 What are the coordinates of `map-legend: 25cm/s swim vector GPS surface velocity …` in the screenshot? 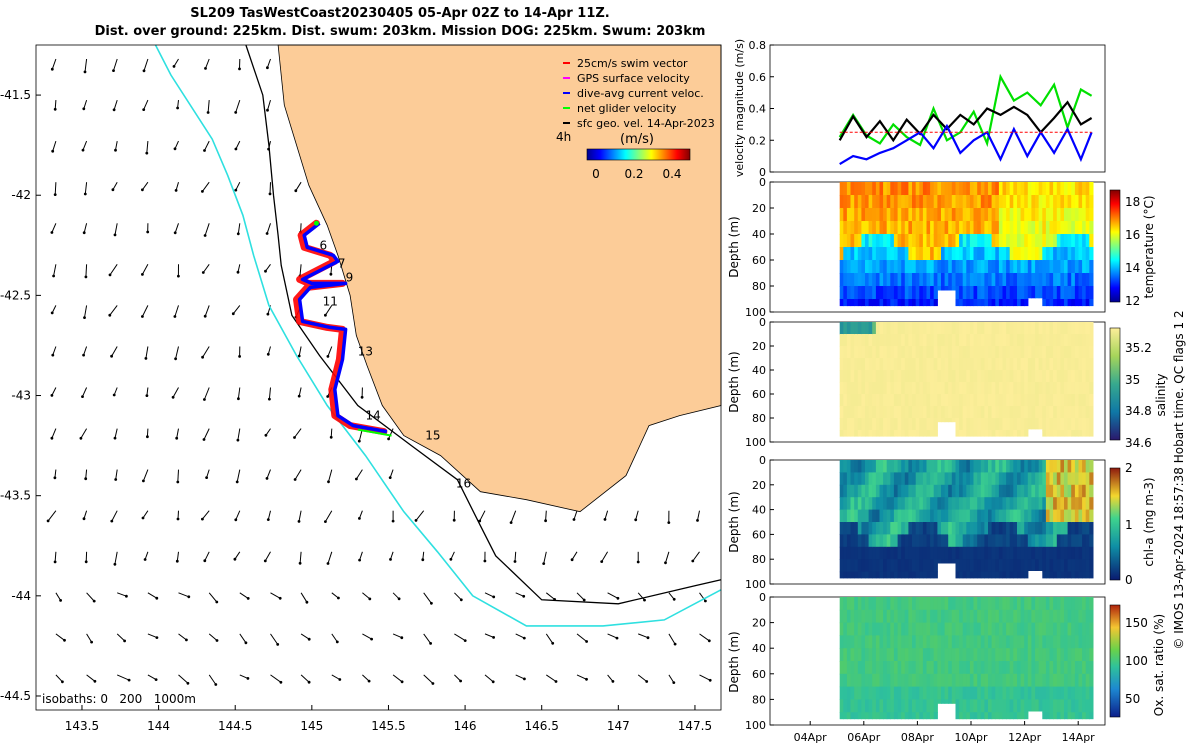 It's located at (639, 93).